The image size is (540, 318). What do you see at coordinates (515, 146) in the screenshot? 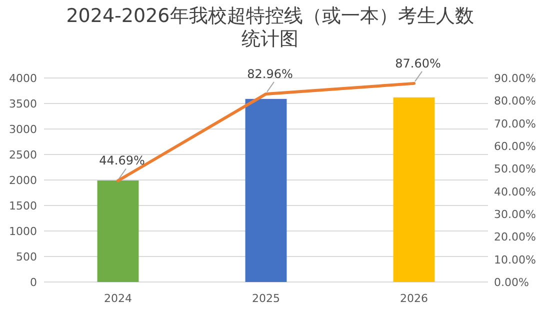
I see `y2-tick-label: 60.00%` at bounding box center [515, 146].